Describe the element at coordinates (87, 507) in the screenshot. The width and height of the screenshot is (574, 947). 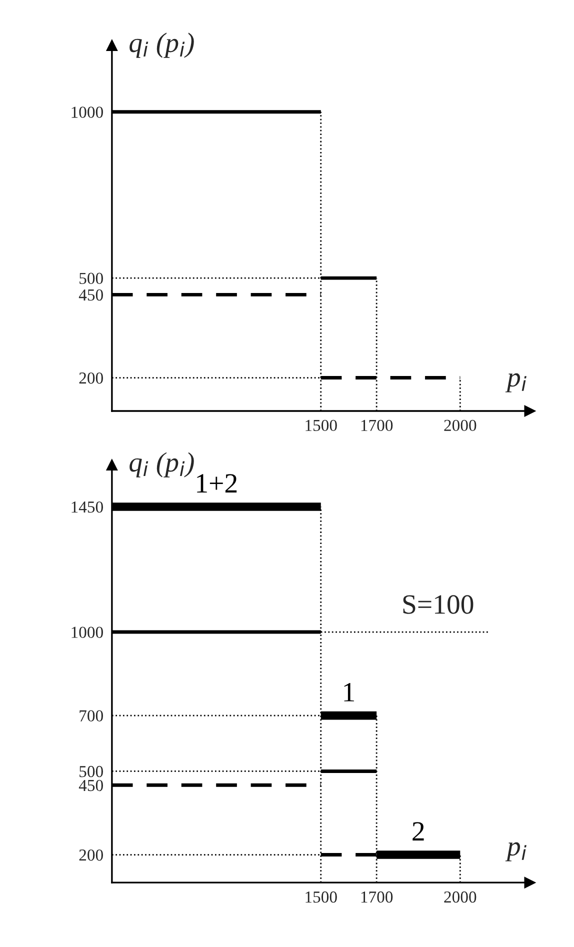
I see `y-tick-label: 1450` at that location.